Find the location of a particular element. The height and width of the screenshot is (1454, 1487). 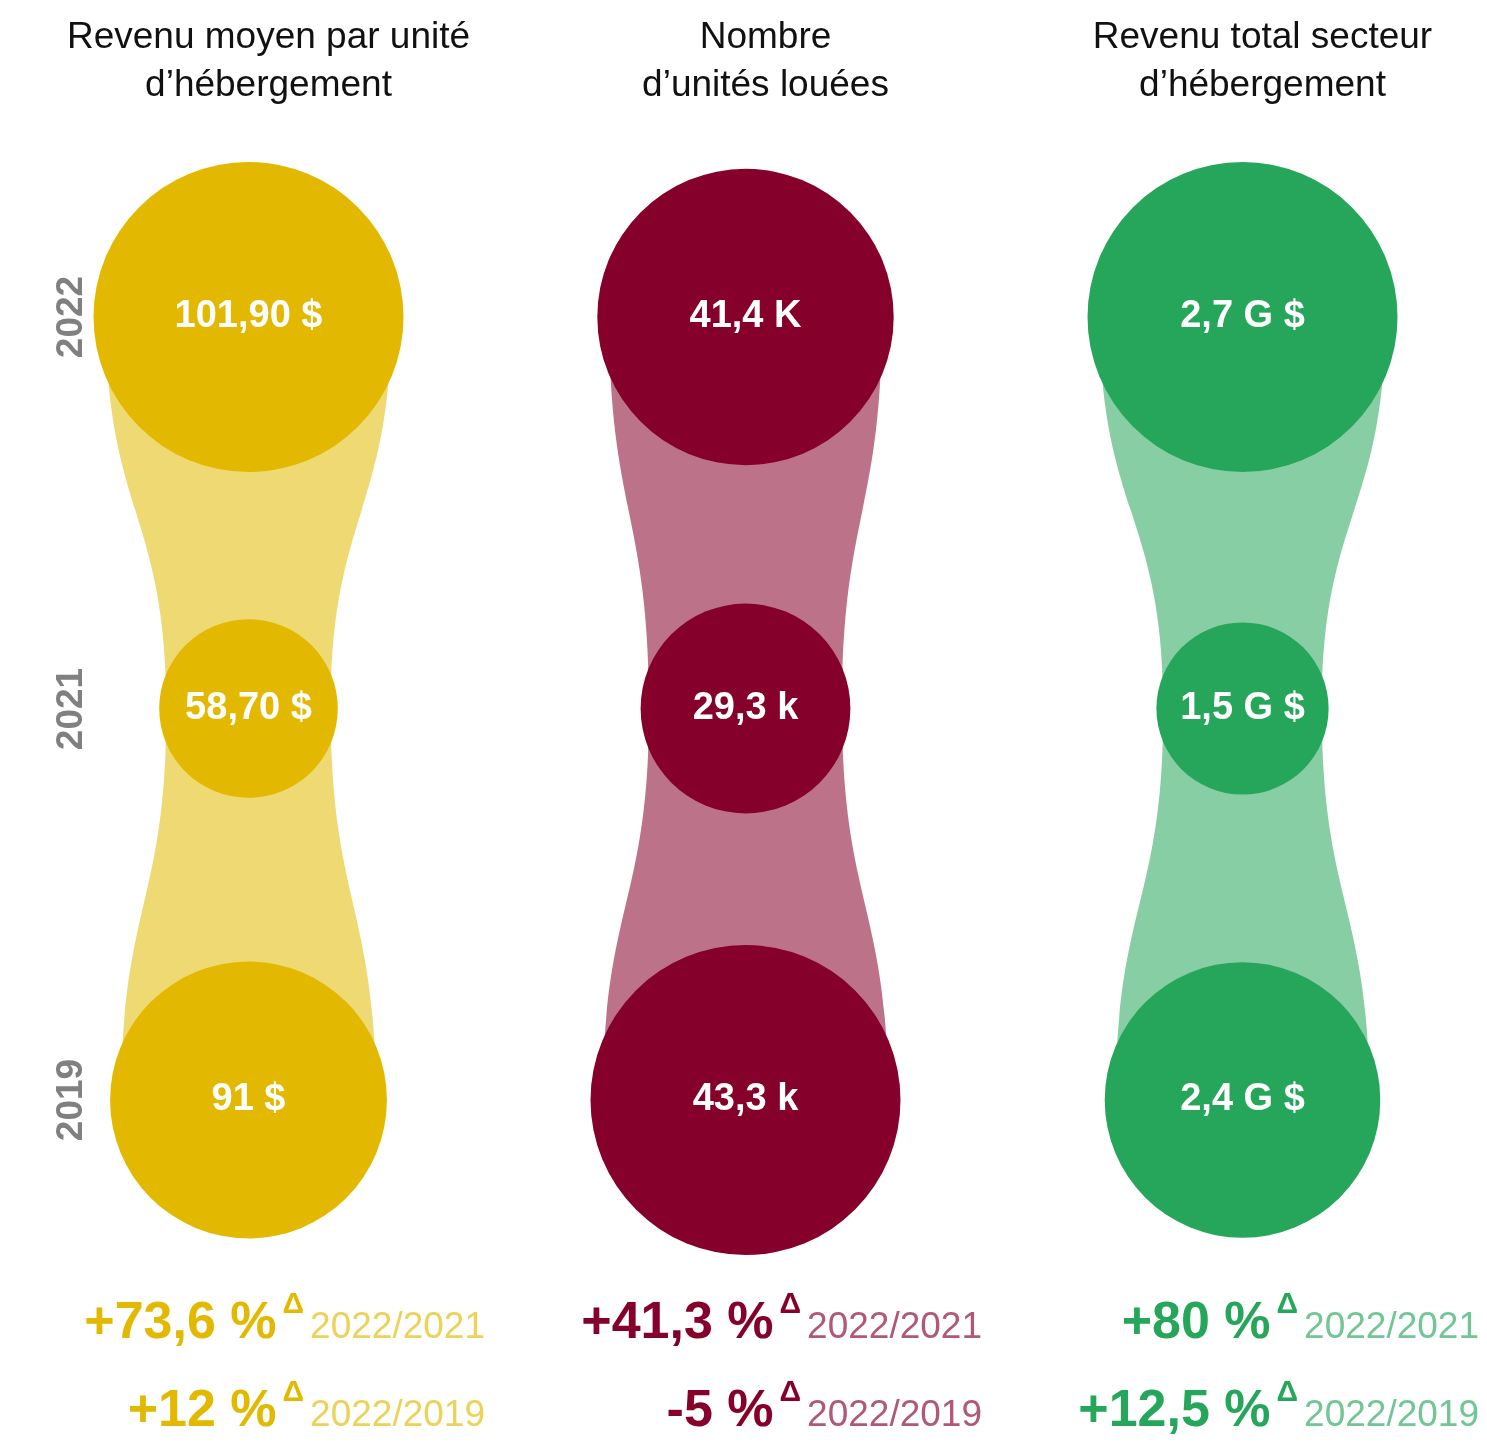

data-label: 58,70 $ is located at coordinates (248, 705).